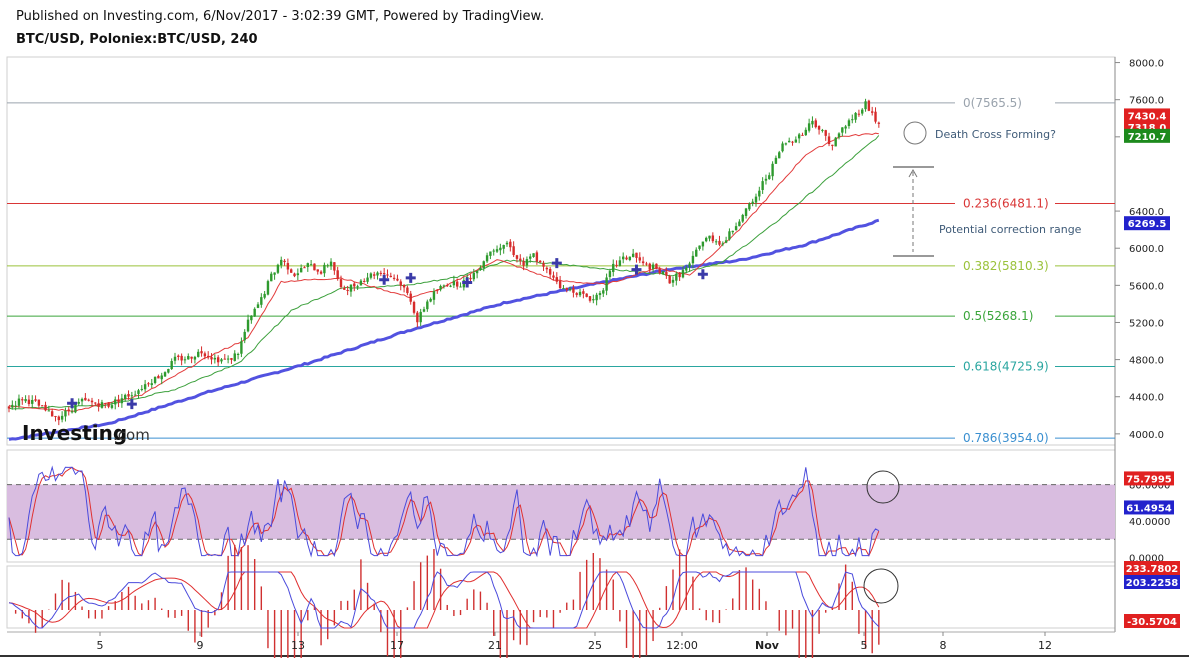 Image resolution: width=1189 pixels, height=658 pixels. Describe the element at coordinates (131, 435) in the screenshot. I see `logo-suffix: .com` at that location.